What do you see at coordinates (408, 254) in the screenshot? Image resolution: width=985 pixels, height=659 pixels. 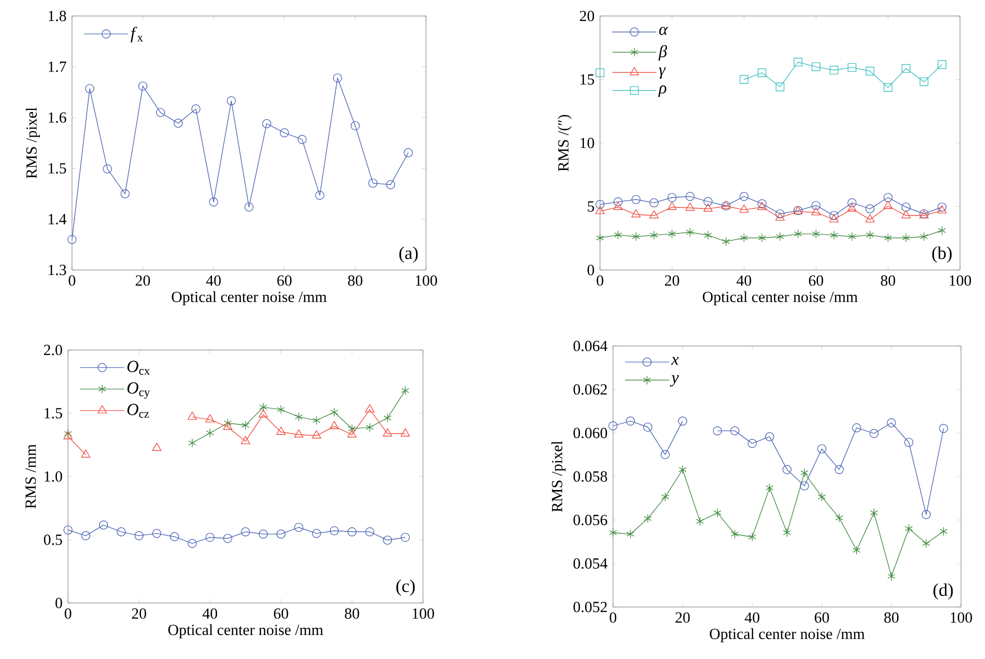 I see `annotation: (a)` at bounding box center [408, 254].